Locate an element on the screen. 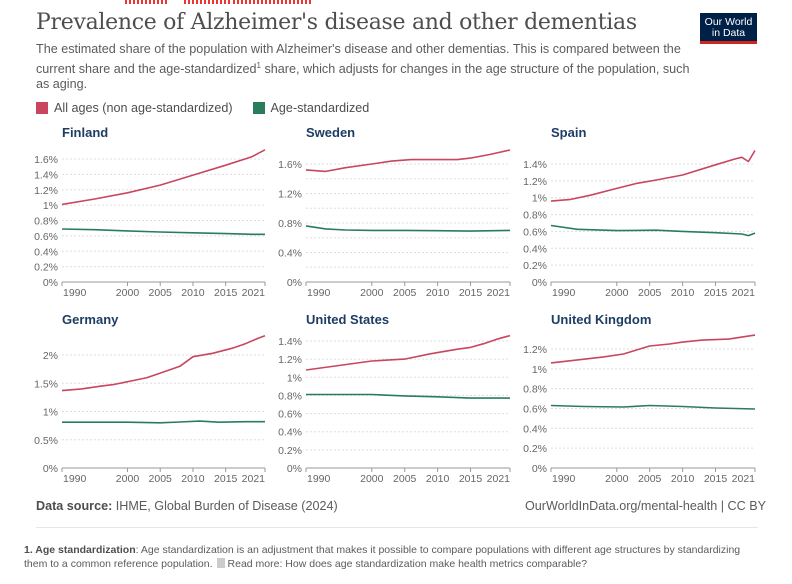 The image size is (792, 584). y-tick-label: 2% is located at coordinates (50, 356).